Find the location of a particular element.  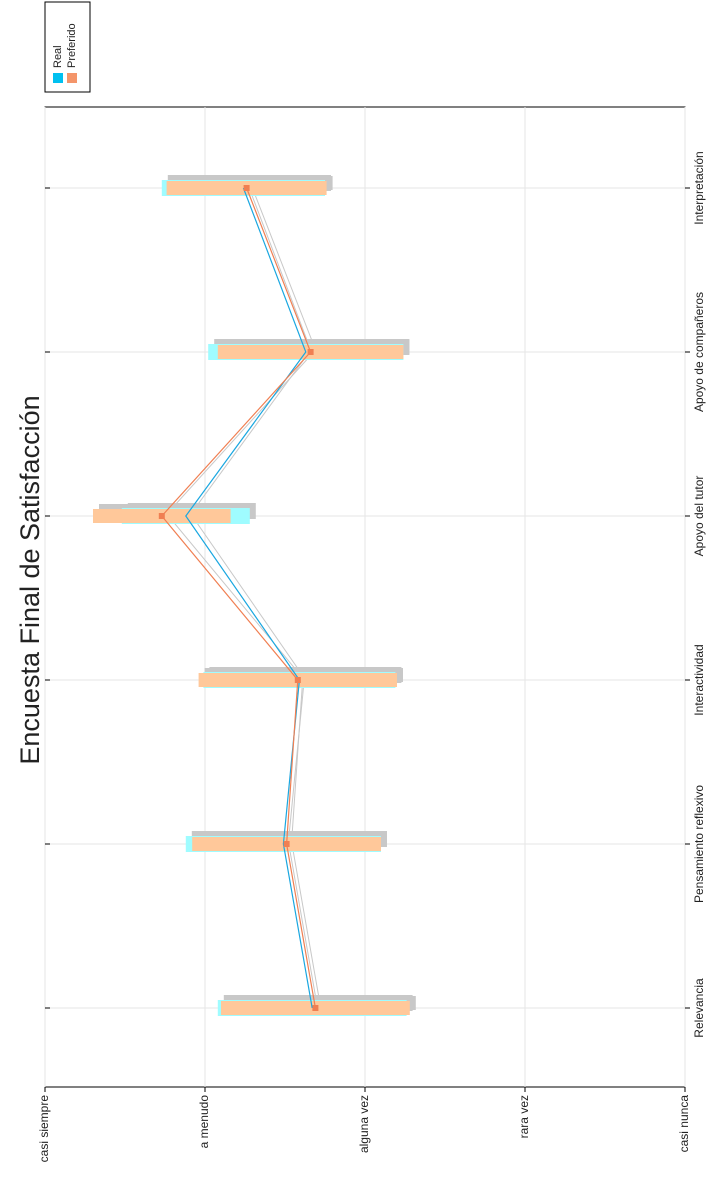

x-tick-label: Apoyo del tutor is located at coordinates (699, 516).